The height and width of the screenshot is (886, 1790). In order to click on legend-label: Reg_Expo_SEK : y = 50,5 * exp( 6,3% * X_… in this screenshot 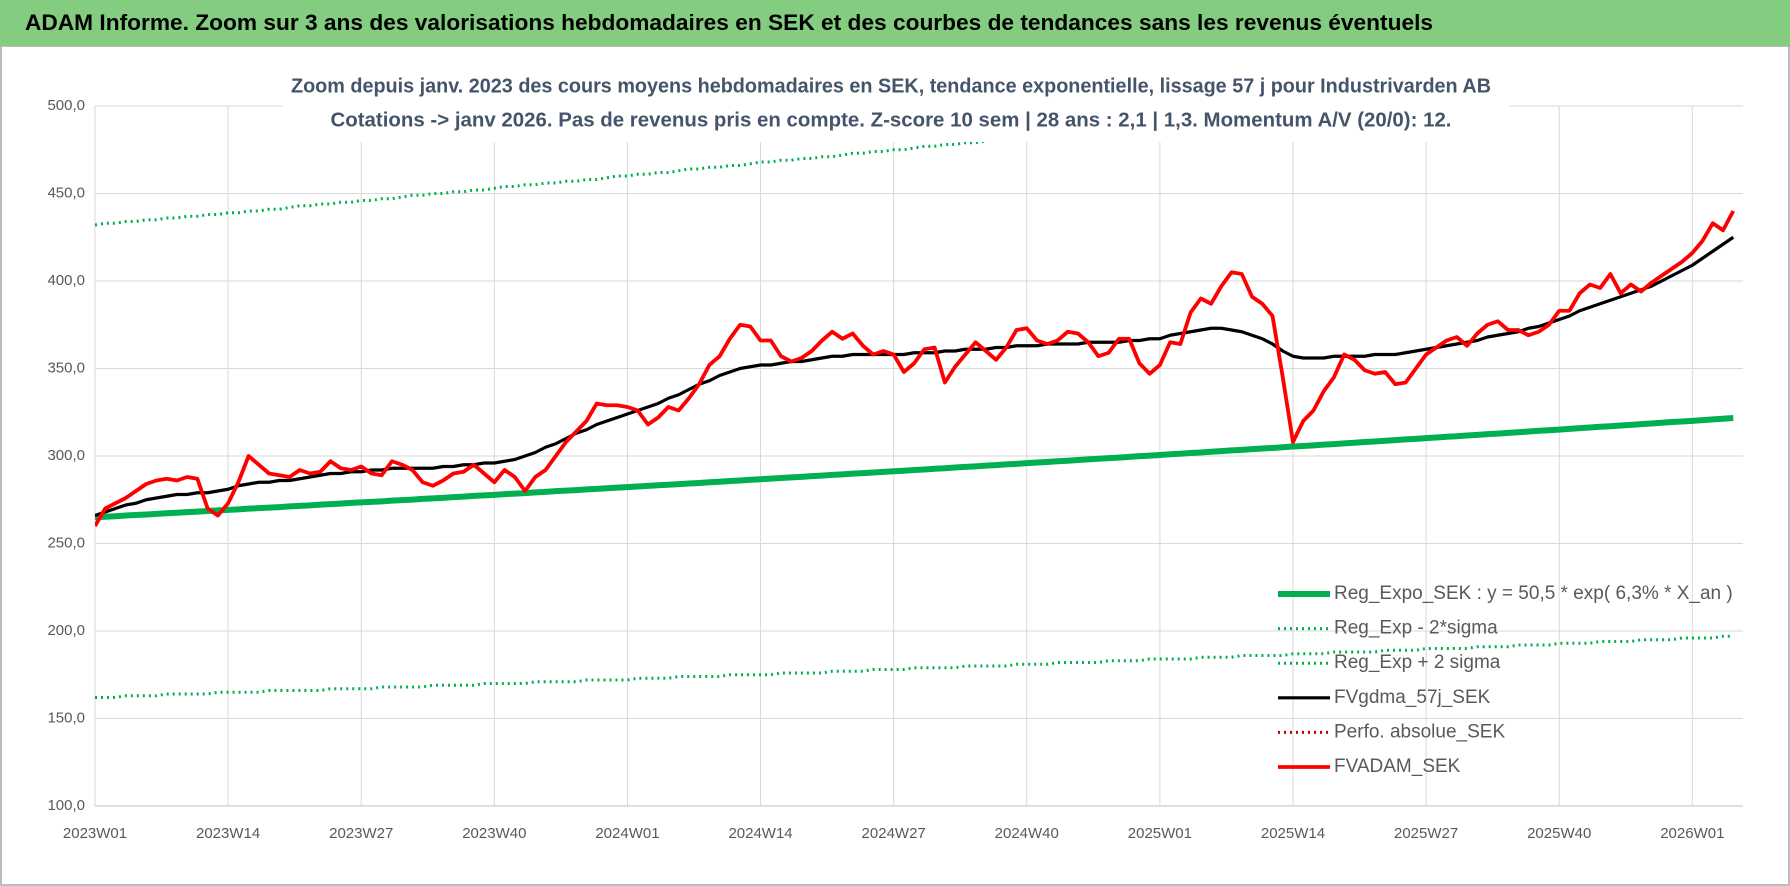, I will do `click(1533, 593)`.